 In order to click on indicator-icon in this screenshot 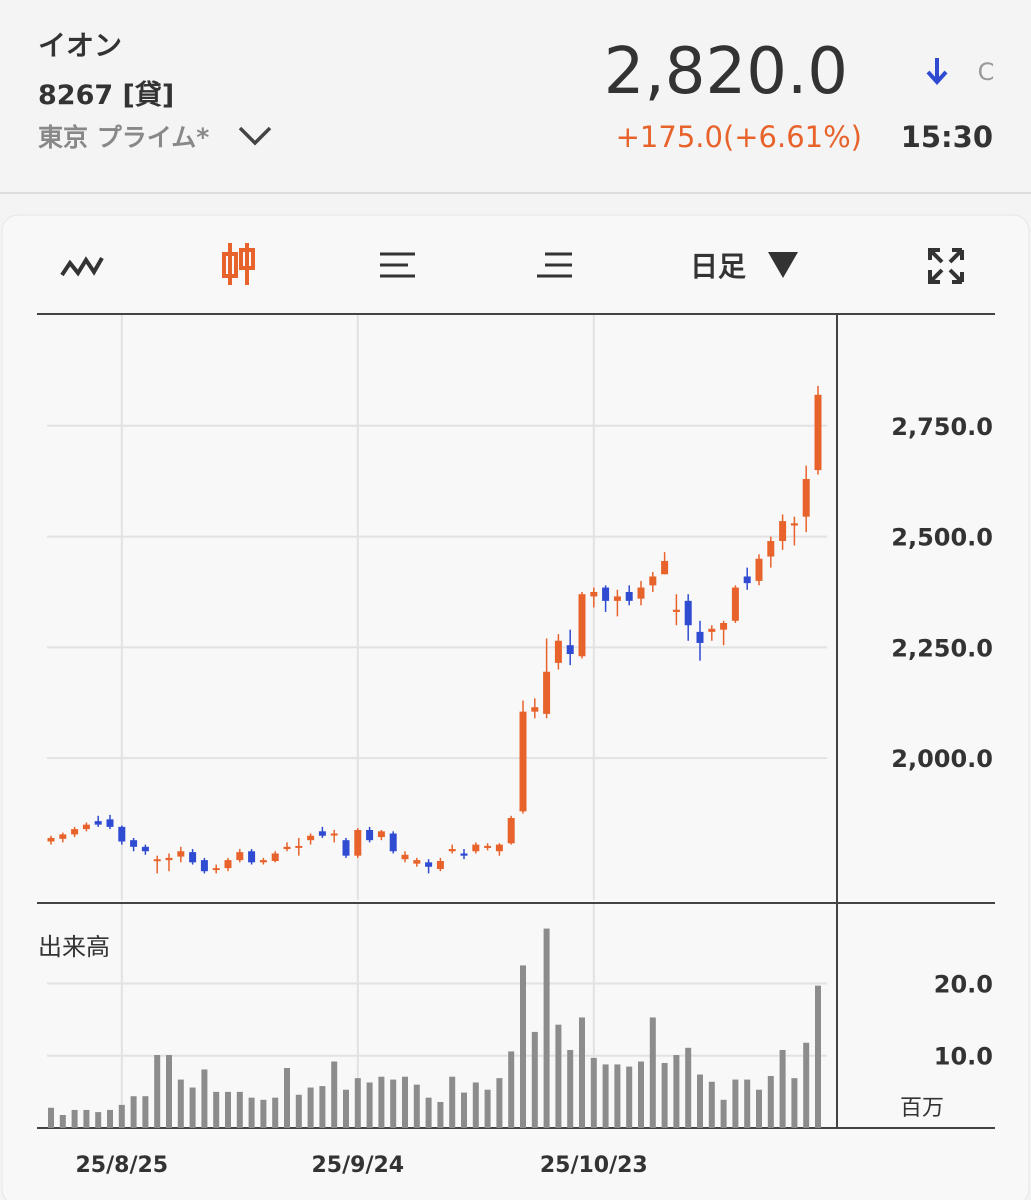, I will do `click(397, 265)`.